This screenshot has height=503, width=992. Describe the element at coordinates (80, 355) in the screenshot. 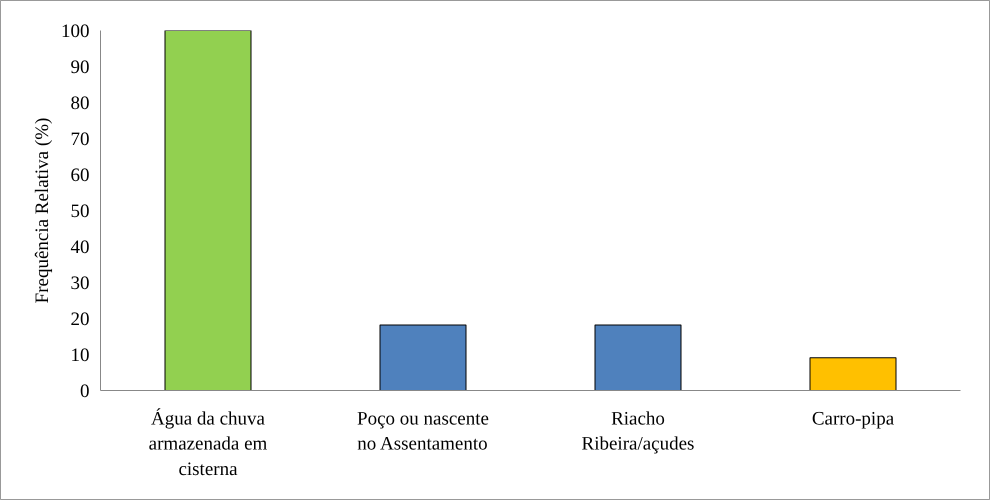

I see `y-tick-label: 10` at that location.